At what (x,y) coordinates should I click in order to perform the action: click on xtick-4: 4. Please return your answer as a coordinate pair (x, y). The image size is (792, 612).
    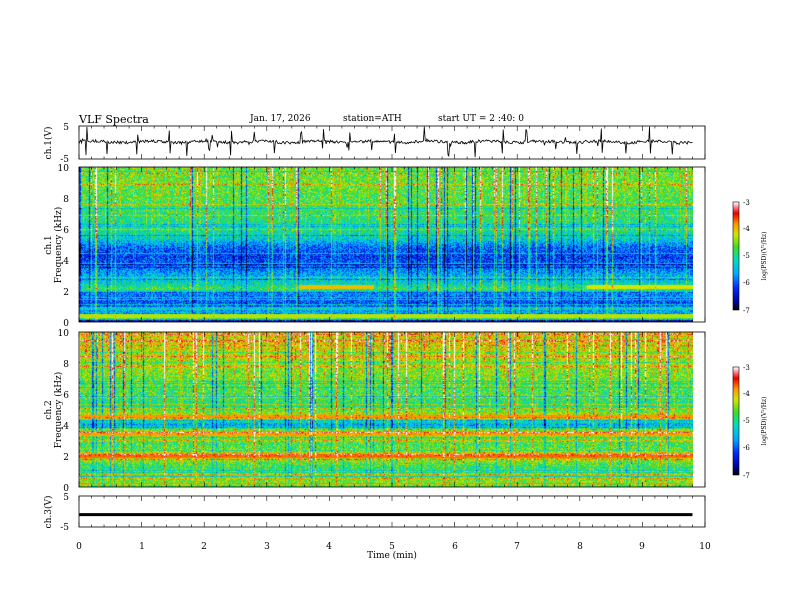
    Looking at the image, I should click on (329, 547).